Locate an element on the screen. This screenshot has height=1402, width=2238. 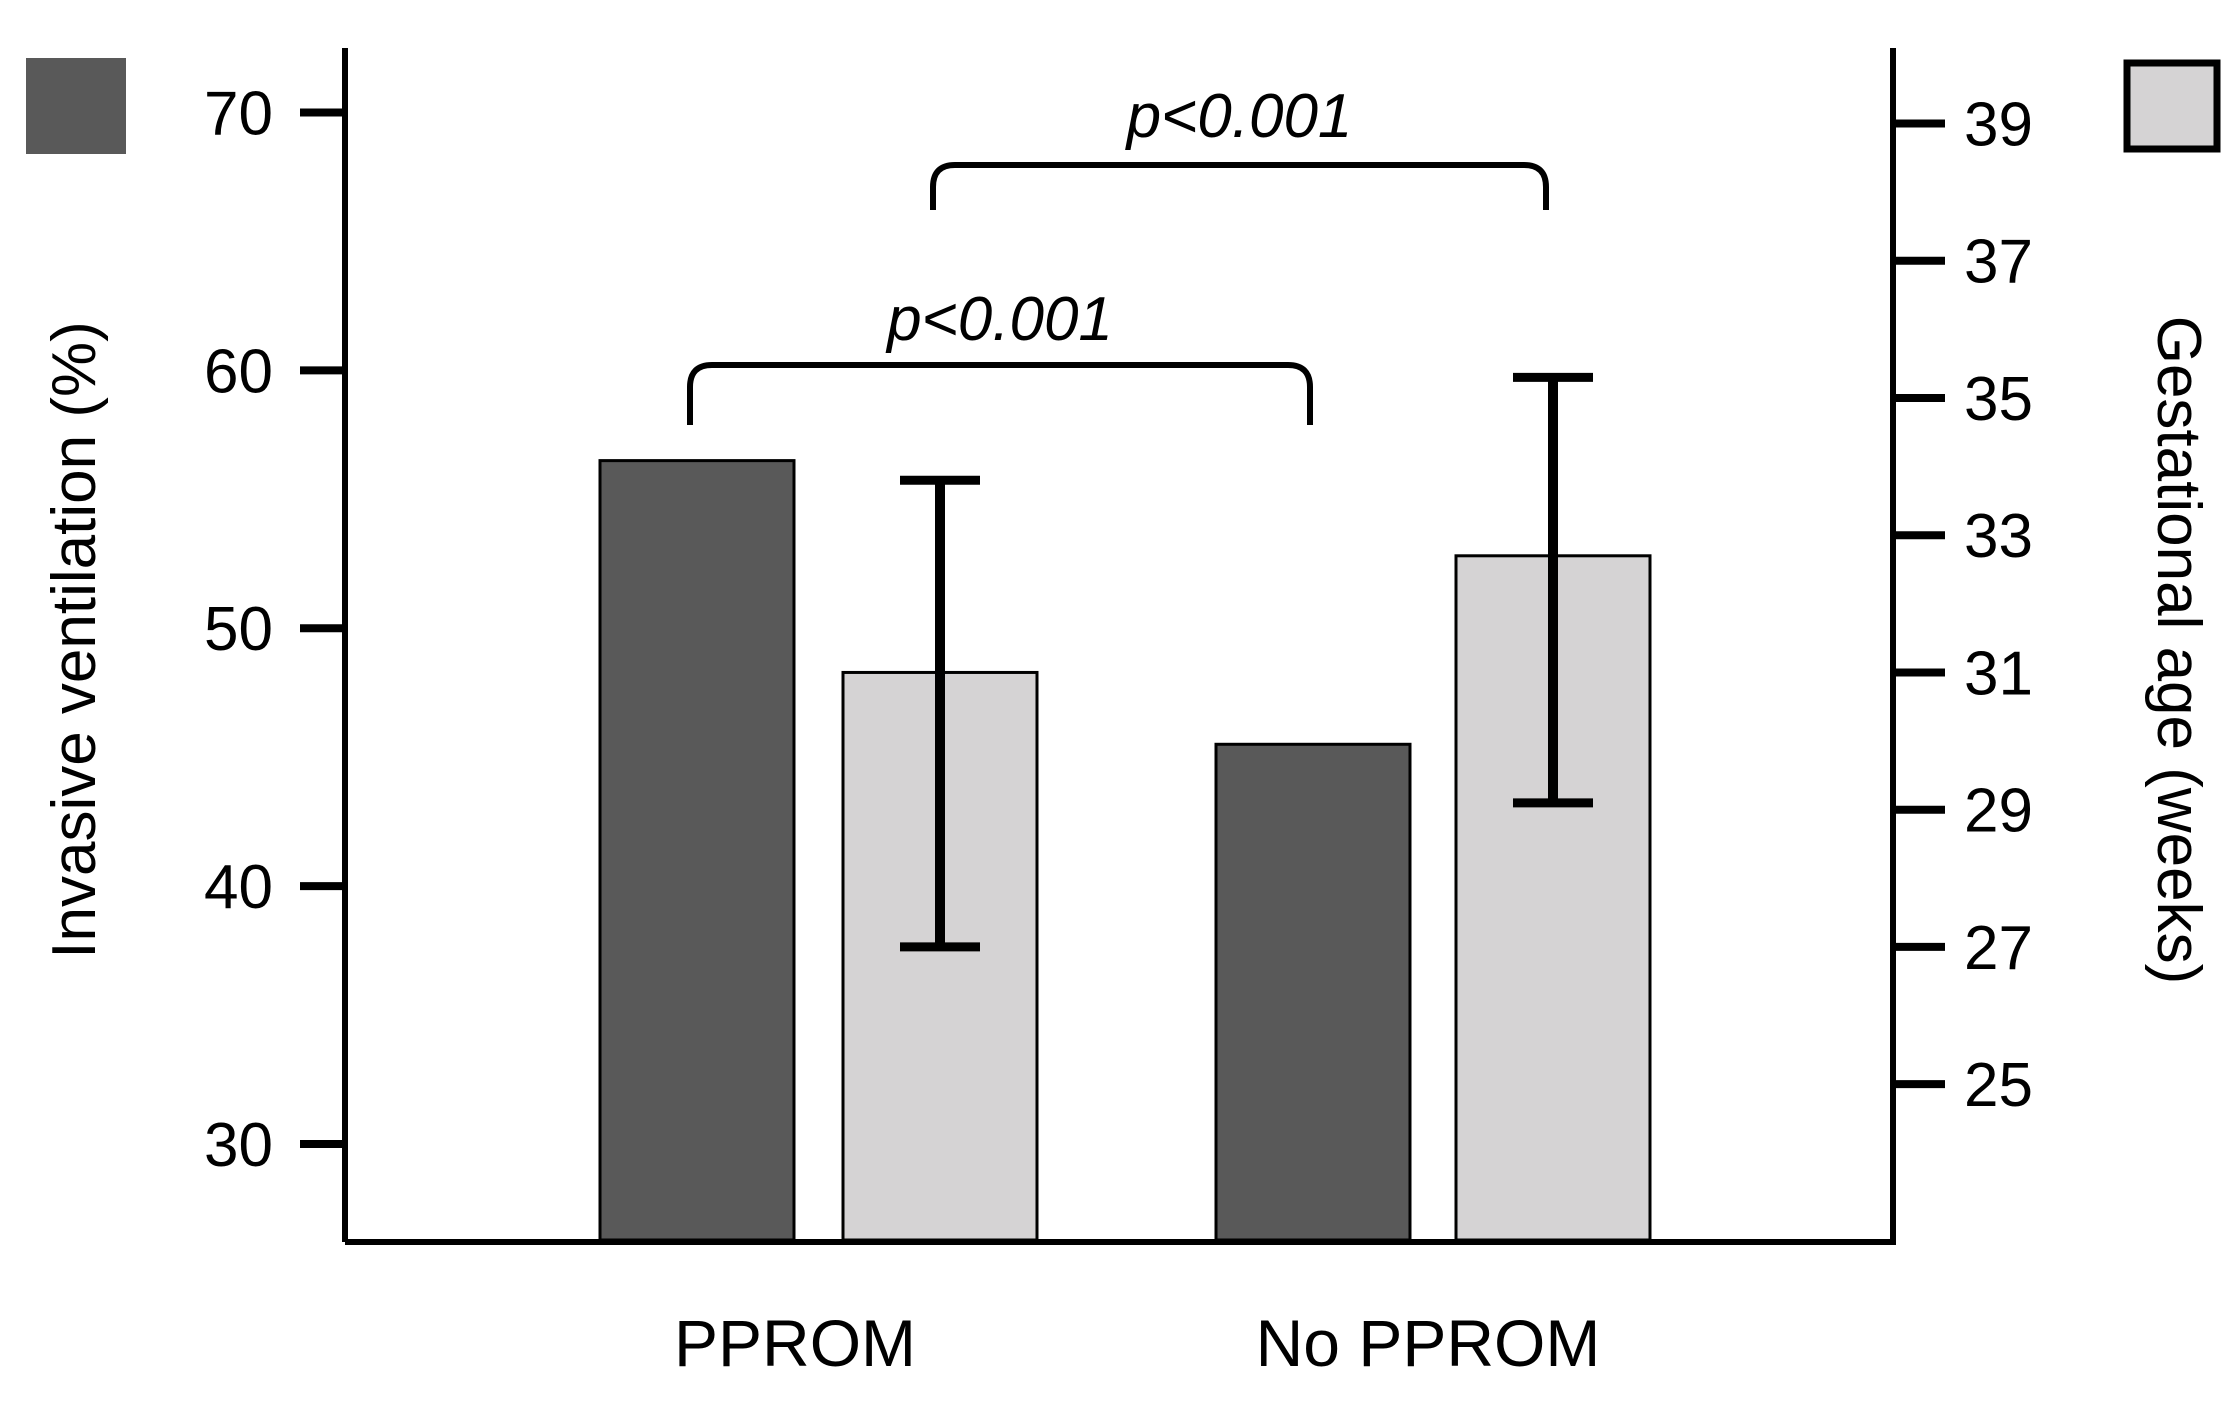
left-axis-title: Invasive ventilation (%) is located at coordinates (74, 640).